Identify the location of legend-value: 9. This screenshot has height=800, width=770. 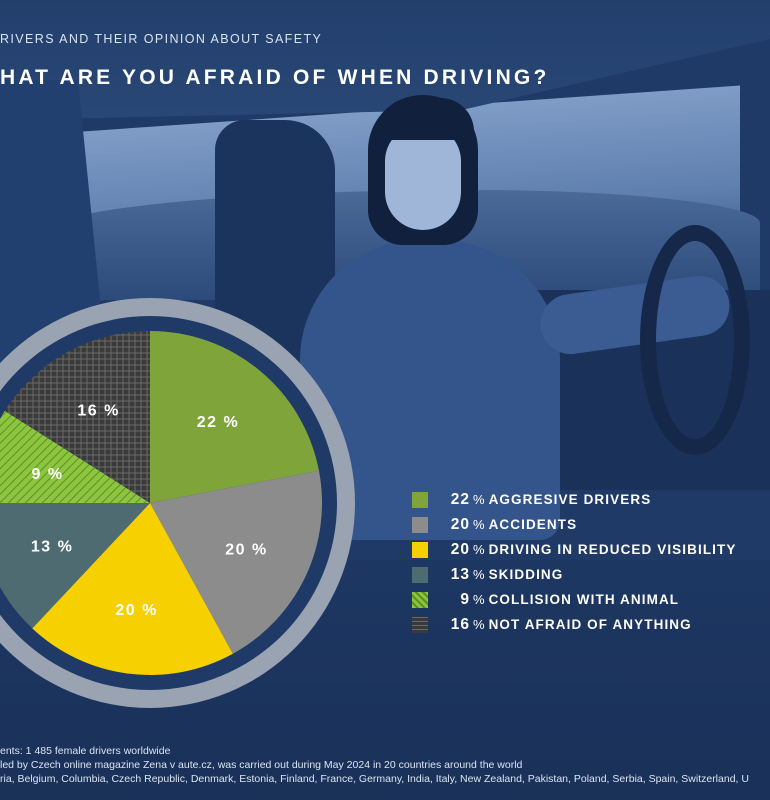
(465, 599).